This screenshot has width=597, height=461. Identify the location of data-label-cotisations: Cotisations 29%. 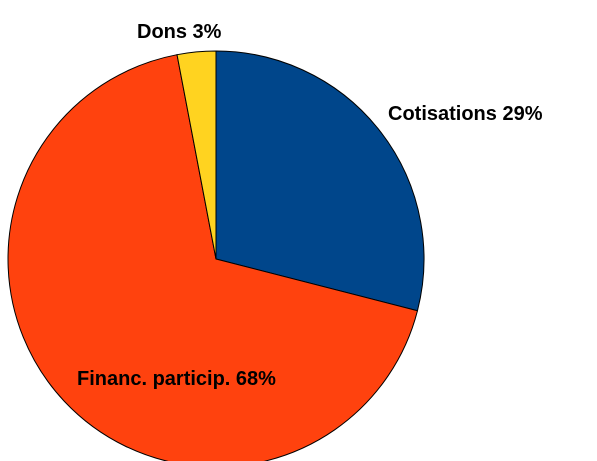
(465, 114).